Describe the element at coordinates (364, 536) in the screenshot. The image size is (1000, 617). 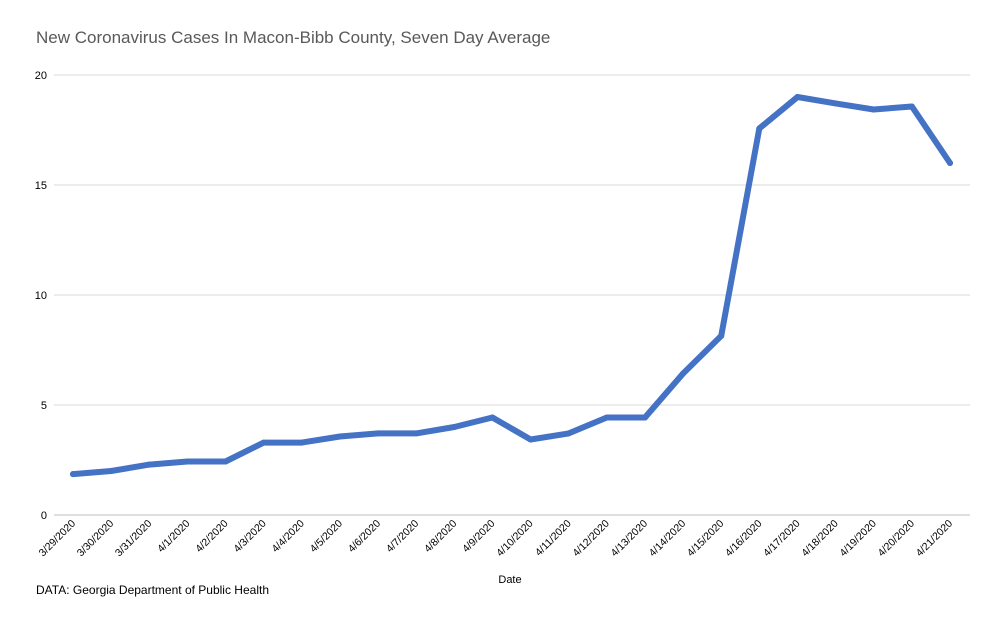
I see `x-tick-label: 4/6/2020` at that location.